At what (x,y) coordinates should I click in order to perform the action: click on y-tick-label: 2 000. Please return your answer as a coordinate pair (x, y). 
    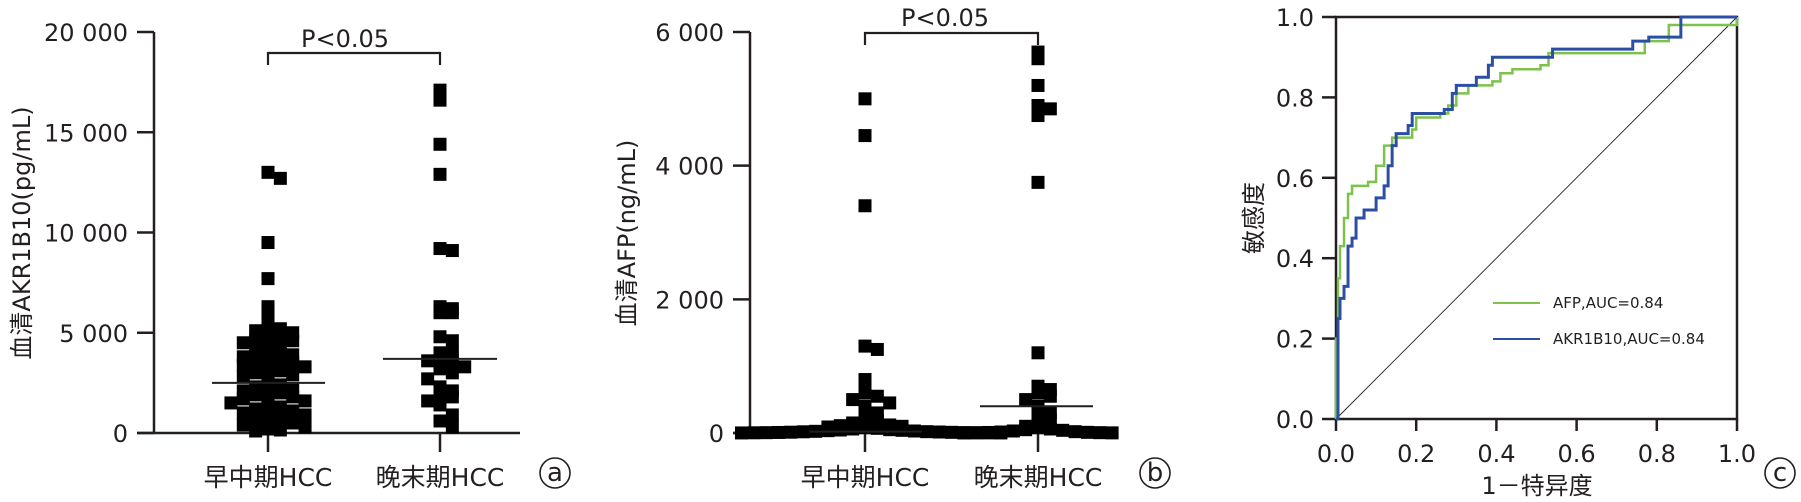
    Looking at the image, I should click on (689, 300).